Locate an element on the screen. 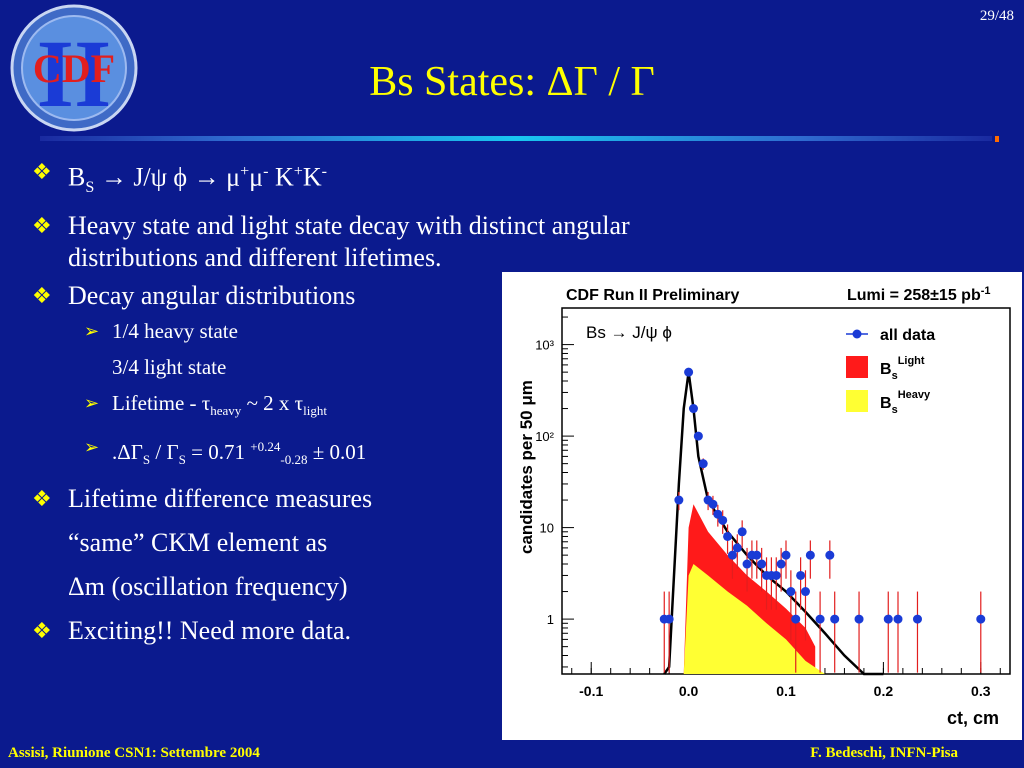 The width and height of the screenshot is (1024, 768). footer-event: Assisi, Riunione CSN1: Settembre 2004 is located at coordinates (134, 753).